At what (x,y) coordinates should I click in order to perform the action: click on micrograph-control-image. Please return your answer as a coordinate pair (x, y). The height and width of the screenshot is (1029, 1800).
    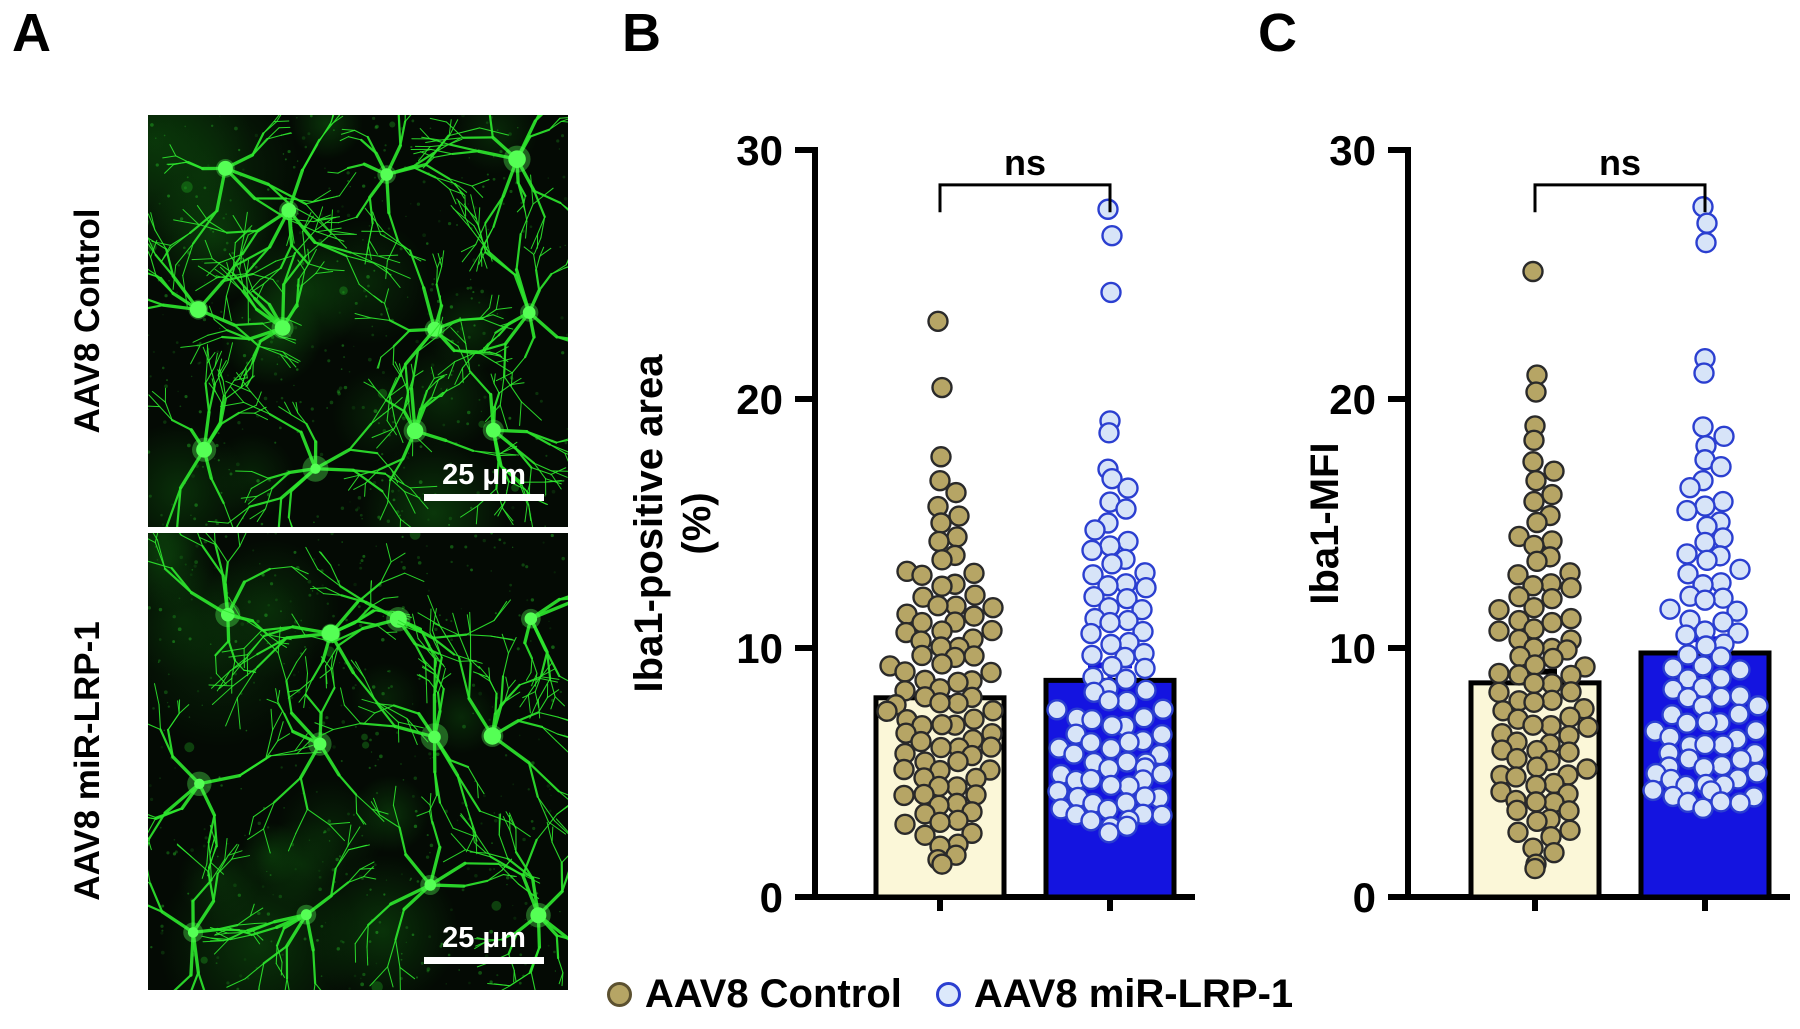
    Looking at the image, I should click on (358, 321).